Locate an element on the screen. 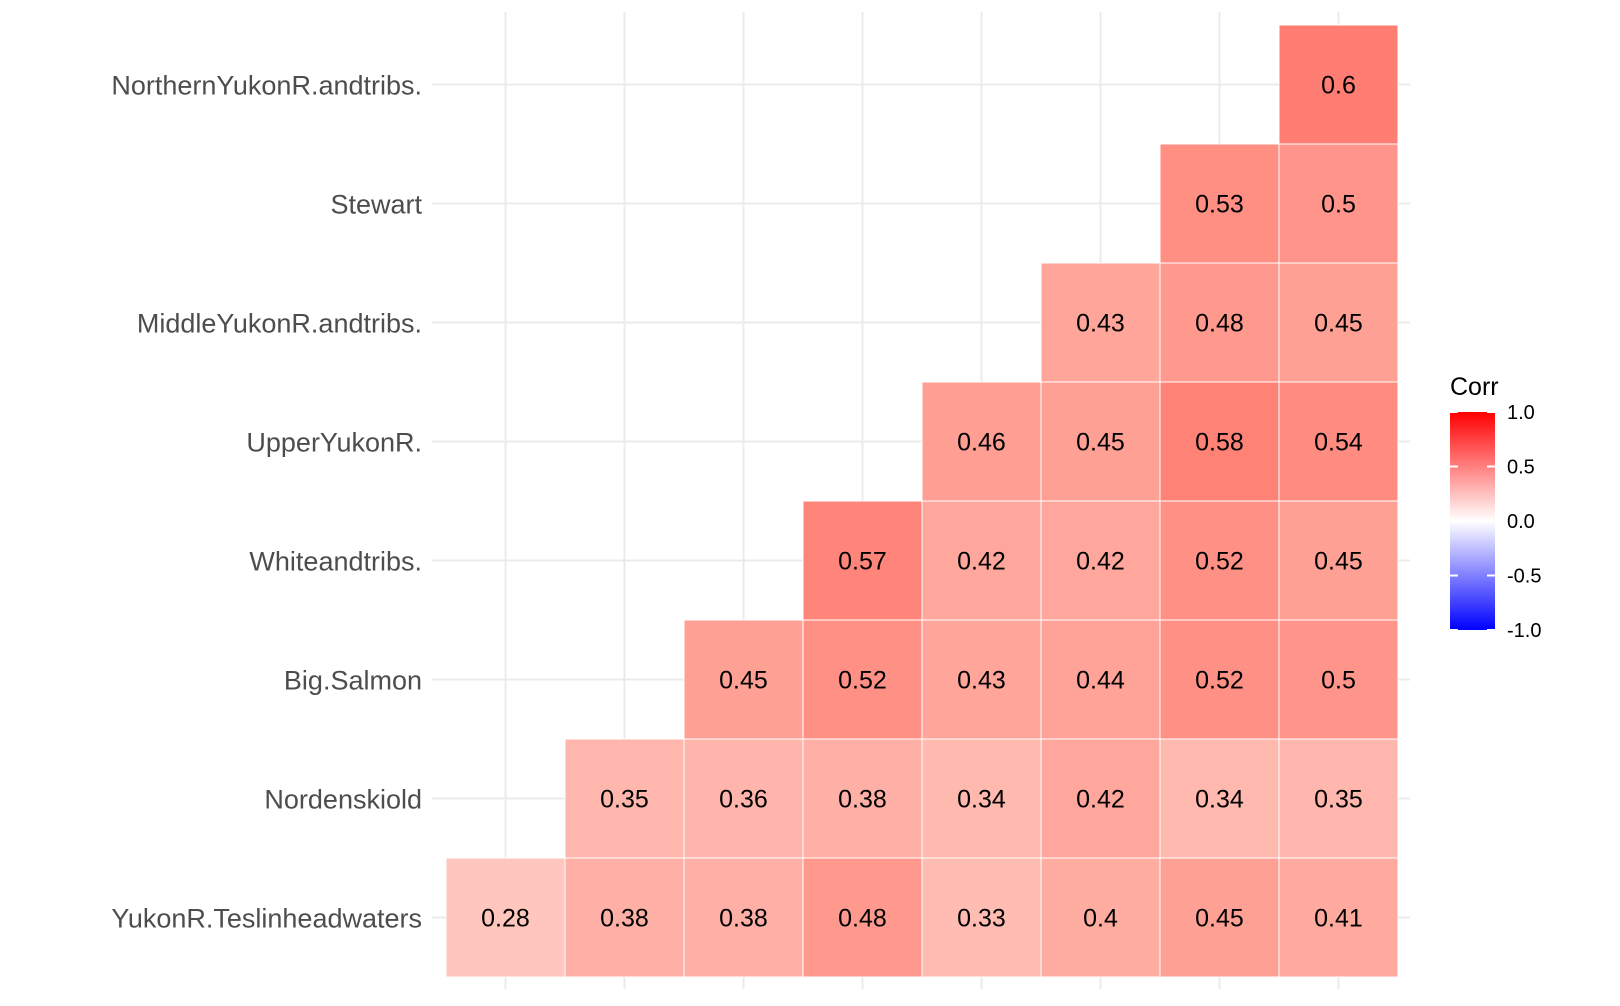 This screenshot has height=1006, width=1620. cell-value-label: 0.44 is located at coordinates (1100, 681).